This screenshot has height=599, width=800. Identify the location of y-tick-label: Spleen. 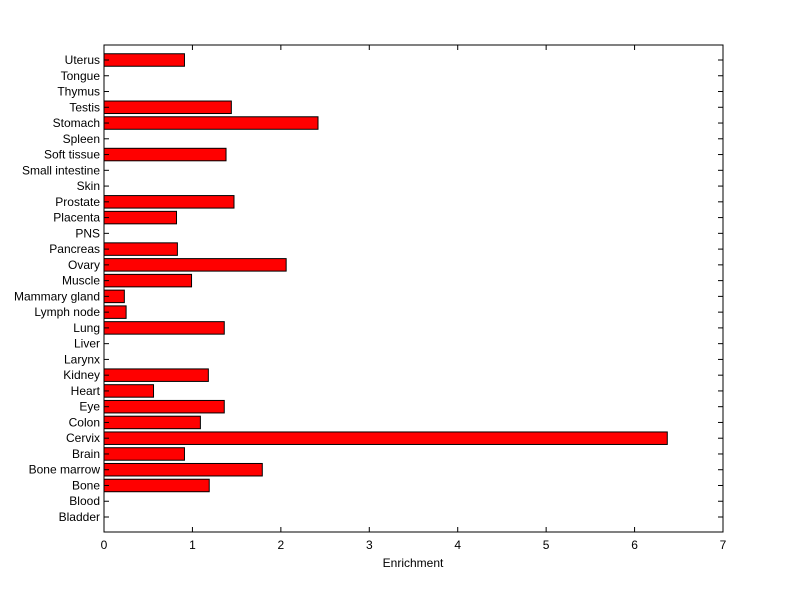
(81, 139).